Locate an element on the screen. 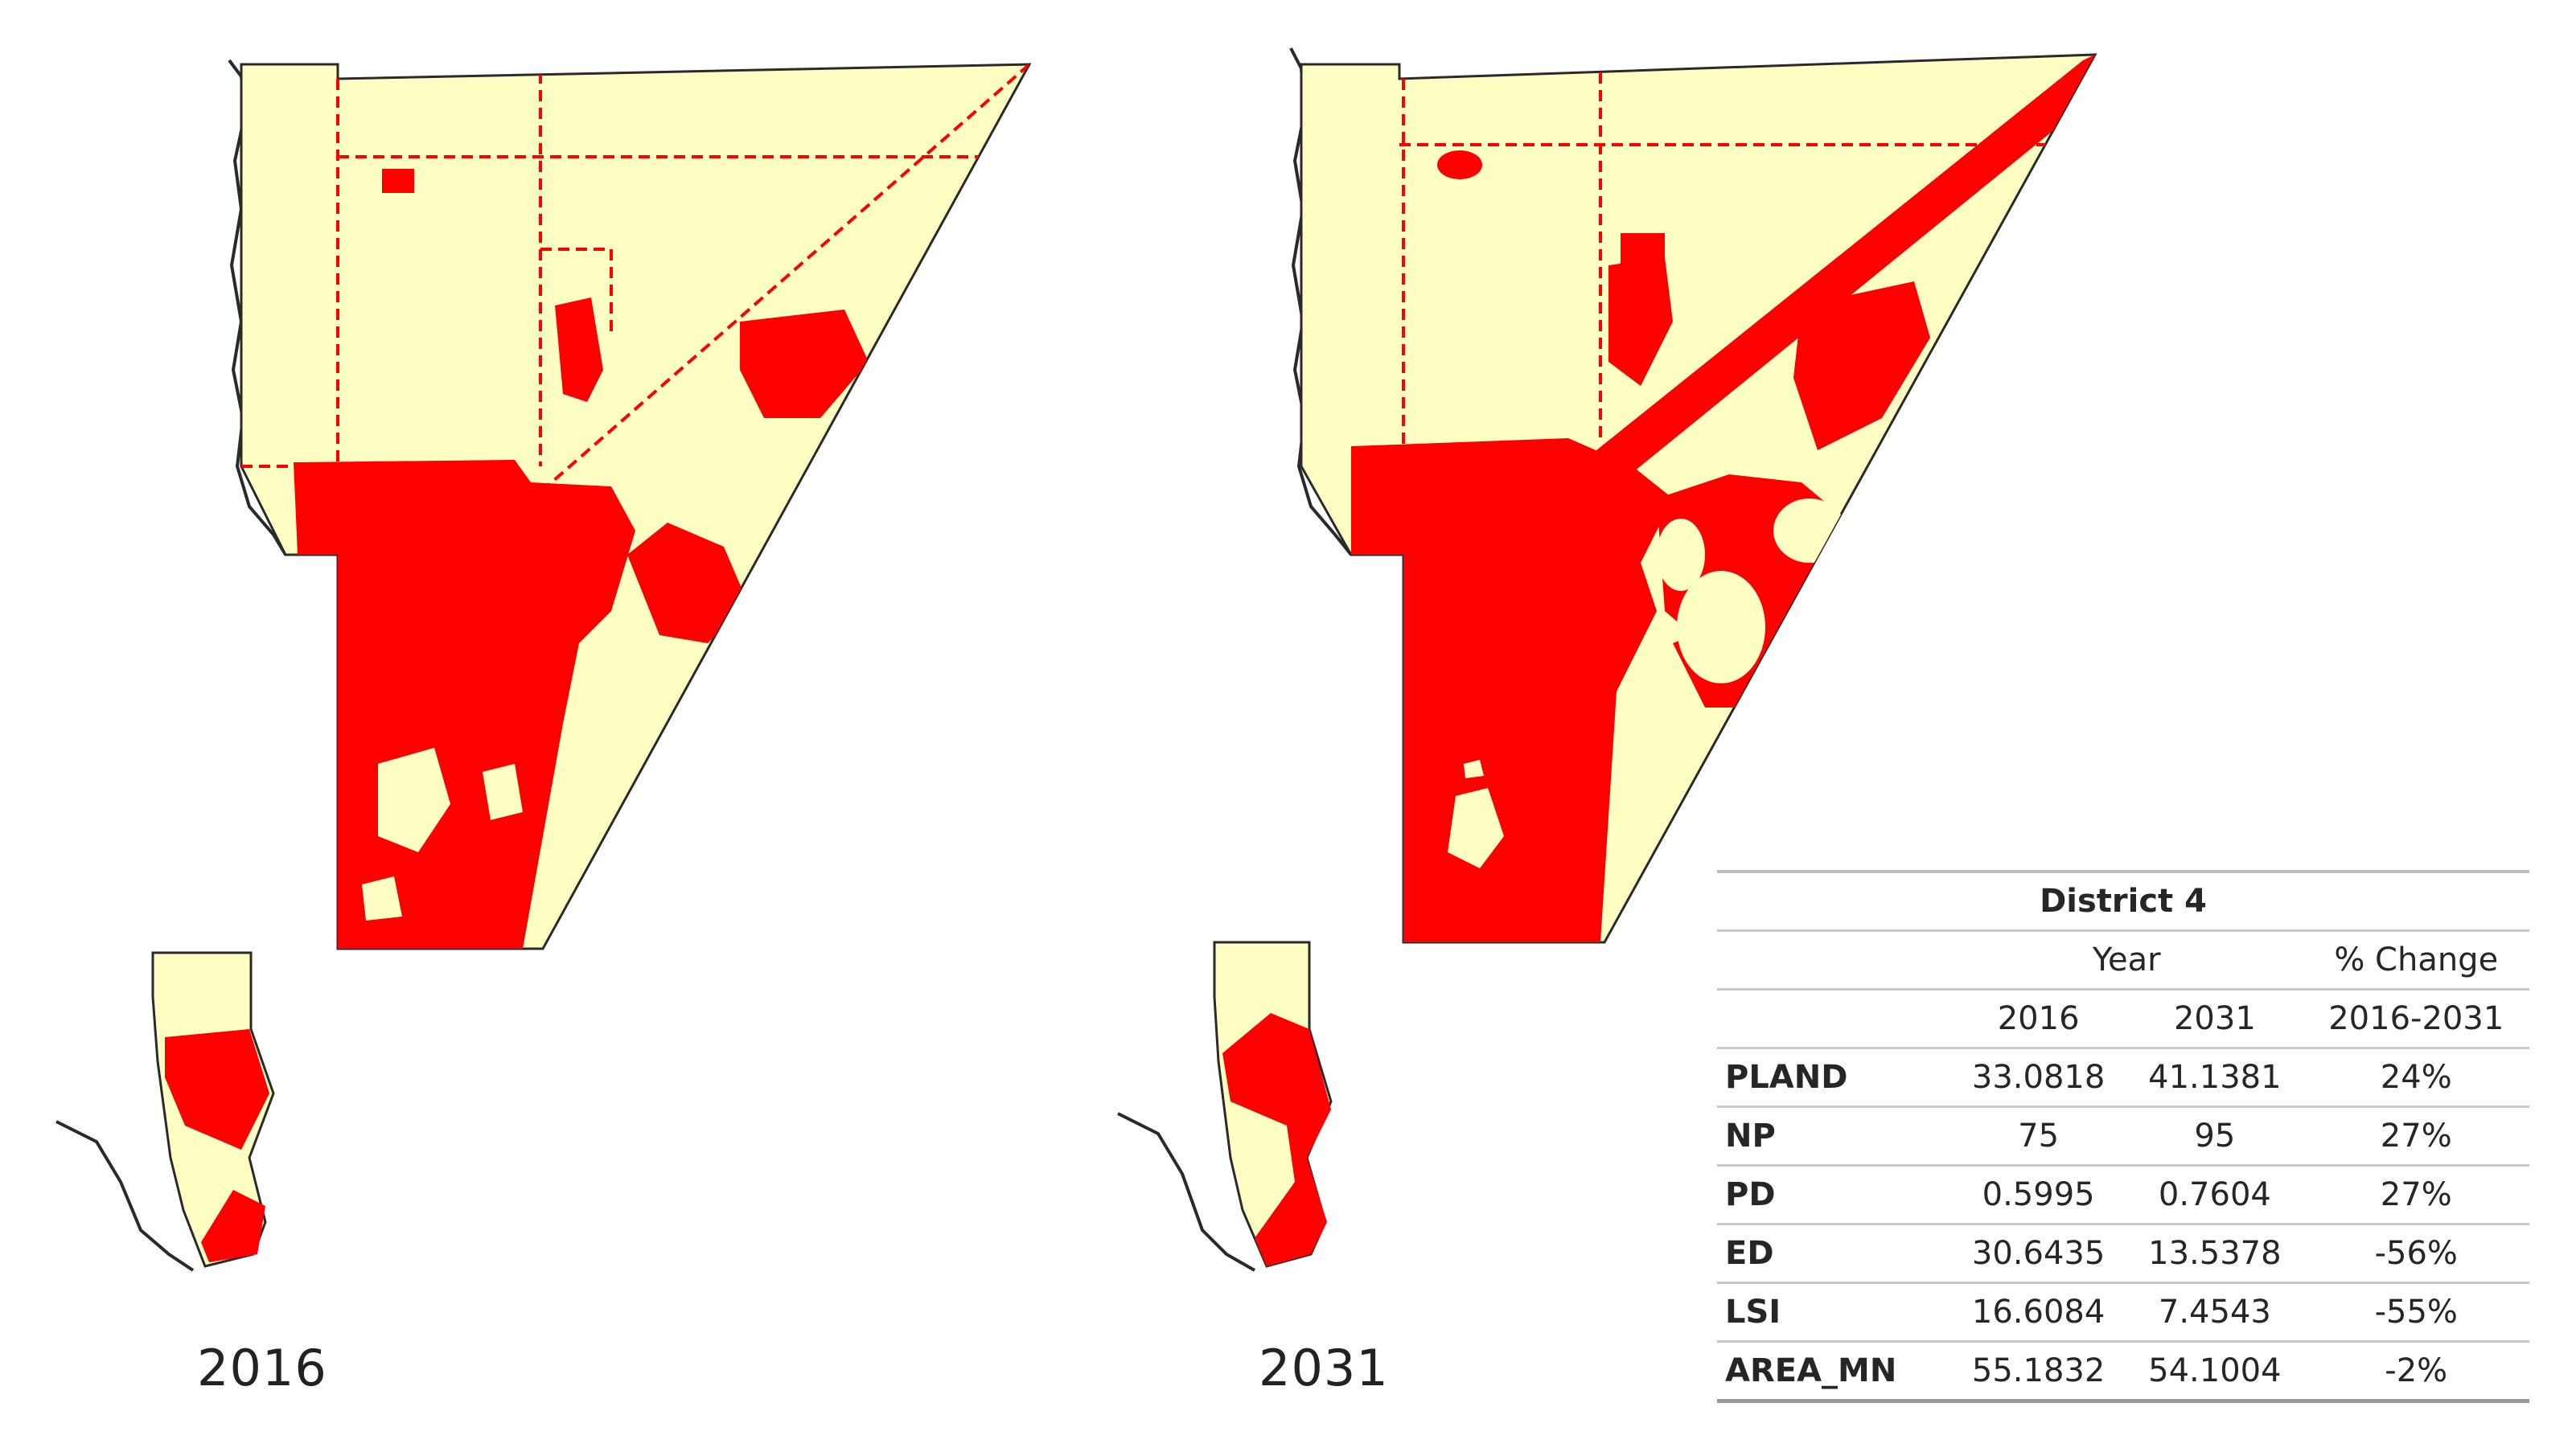 This screenshot has width=2576, height=1448. table-row: ED 30.6435 13.5378 -56% is located at coordinates (2123, 1254).